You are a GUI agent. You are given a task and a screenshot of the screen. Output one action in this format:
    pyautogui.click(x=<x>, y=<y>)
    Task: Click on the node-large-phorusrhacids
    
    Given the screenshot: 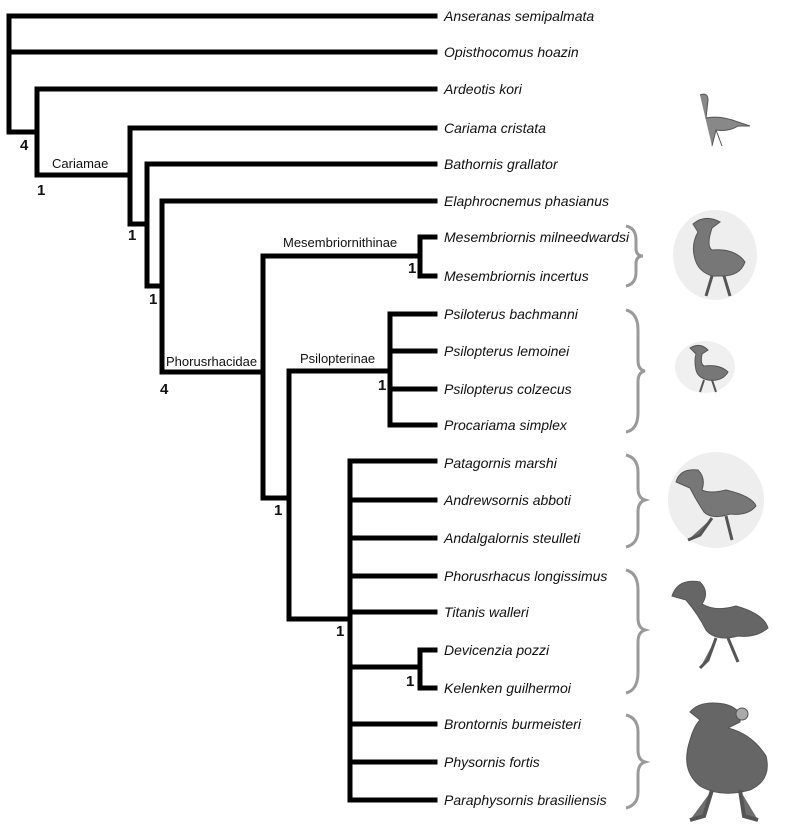 What is the action you would take?
    pyautogui.click(x=392, y=630)
    